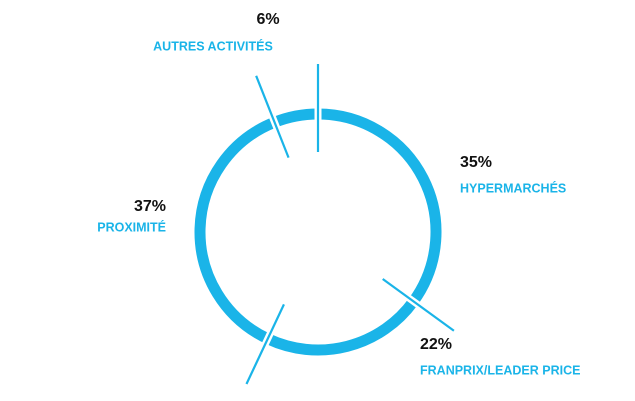 Image resolution: width=635 pixels, height=401 pixels. I want to click on category-label: AUTRES ACTIVITÉS, so click(213, 45).